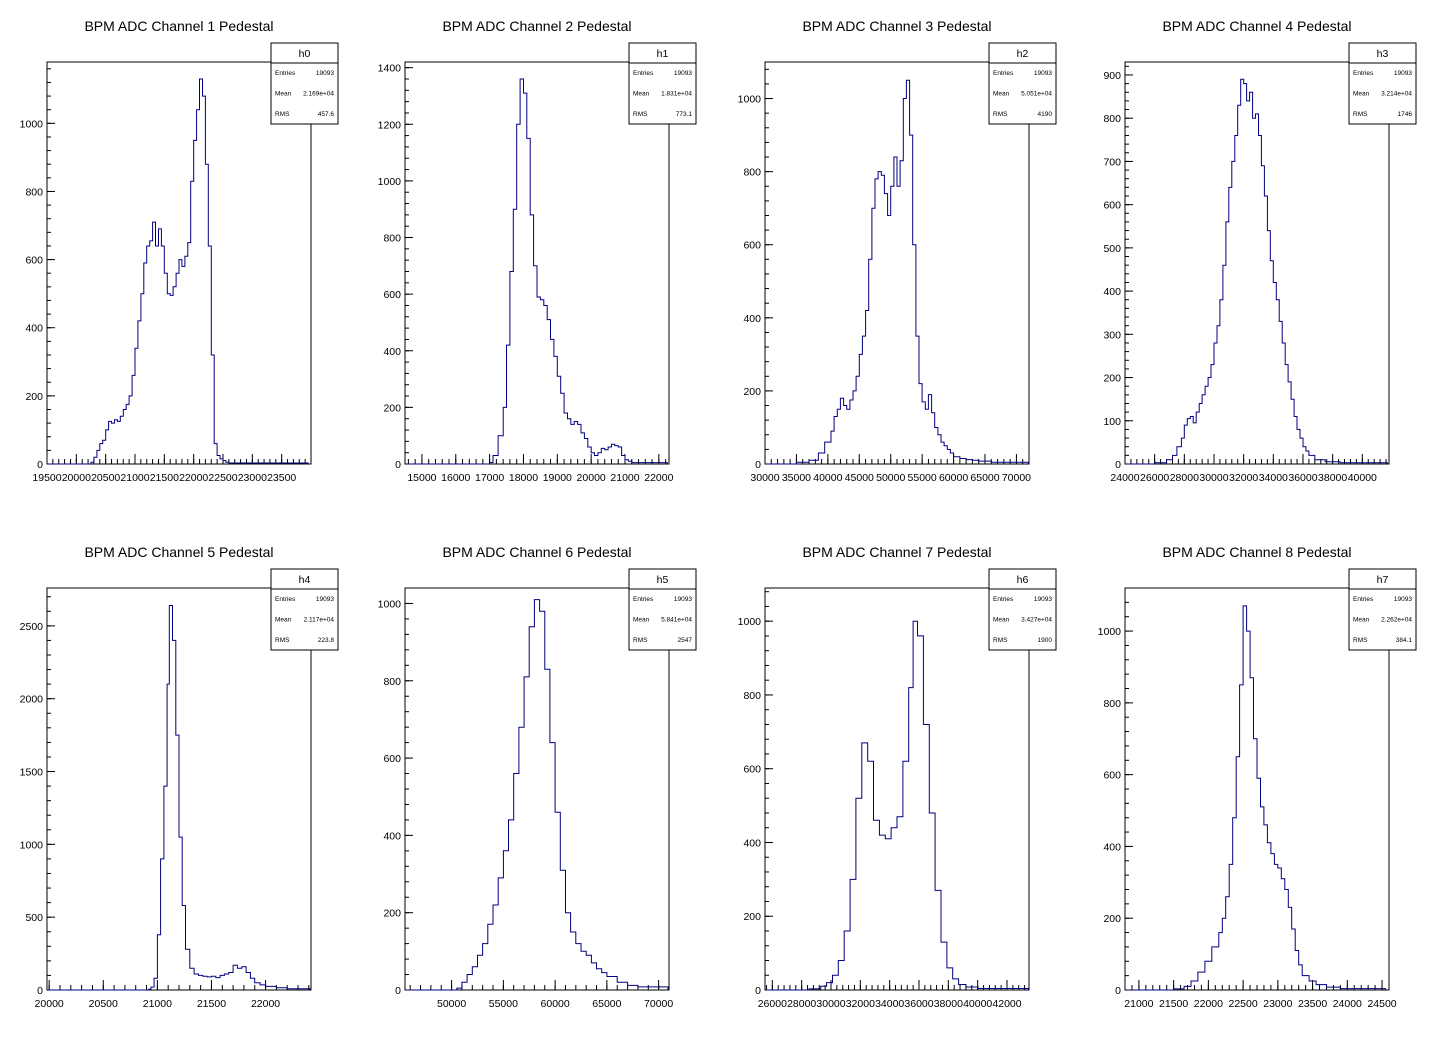 Image resolution: width=1436 pixels, height=1052 pixels. I want to click on stats-rms-value: 773.1, so click(684, 114).